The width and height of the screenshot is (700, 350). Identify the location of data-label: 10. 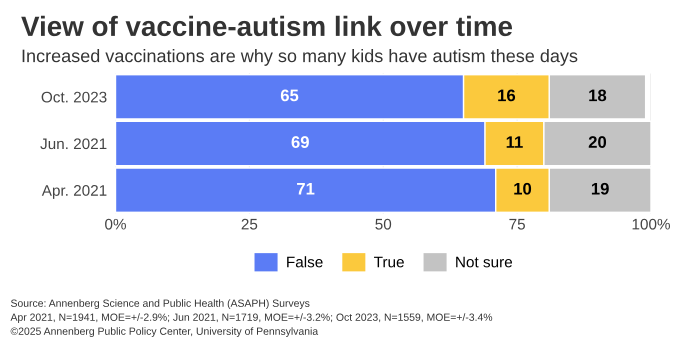
(523, 188).